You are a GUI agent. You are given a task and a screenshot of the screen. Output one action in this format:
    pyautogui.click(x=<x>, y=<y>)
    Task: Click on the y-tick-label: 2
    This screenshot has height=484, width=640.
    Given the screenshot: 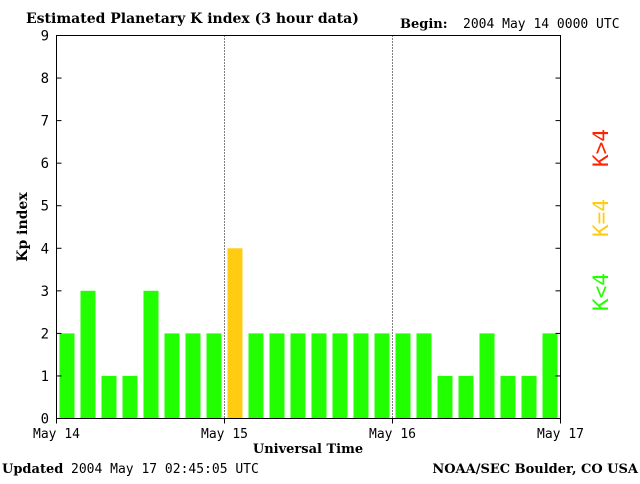 What is the action you would take?
    pyautogui.click(x=45, y=334)
    